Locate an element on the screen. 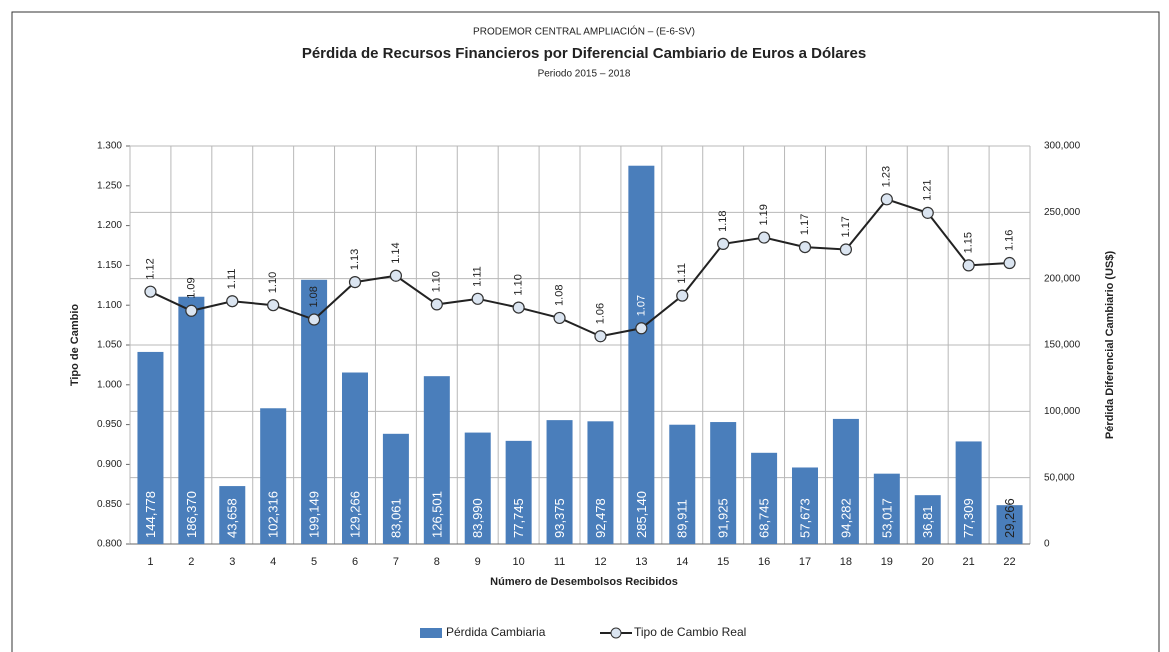  x-tick-label: 12 is located at coordinates (600, 562).